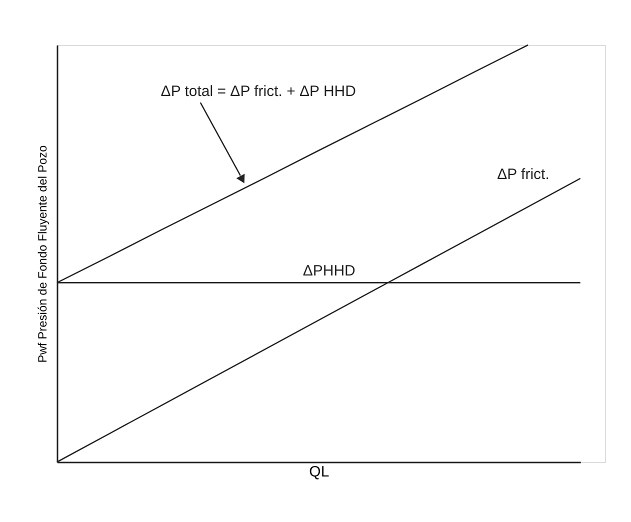 The width and height of the screenshot is (631, 522). Describe the element at coordinates (319, 472) in the screenshot. I see `x-axis-title: QL` at that location.